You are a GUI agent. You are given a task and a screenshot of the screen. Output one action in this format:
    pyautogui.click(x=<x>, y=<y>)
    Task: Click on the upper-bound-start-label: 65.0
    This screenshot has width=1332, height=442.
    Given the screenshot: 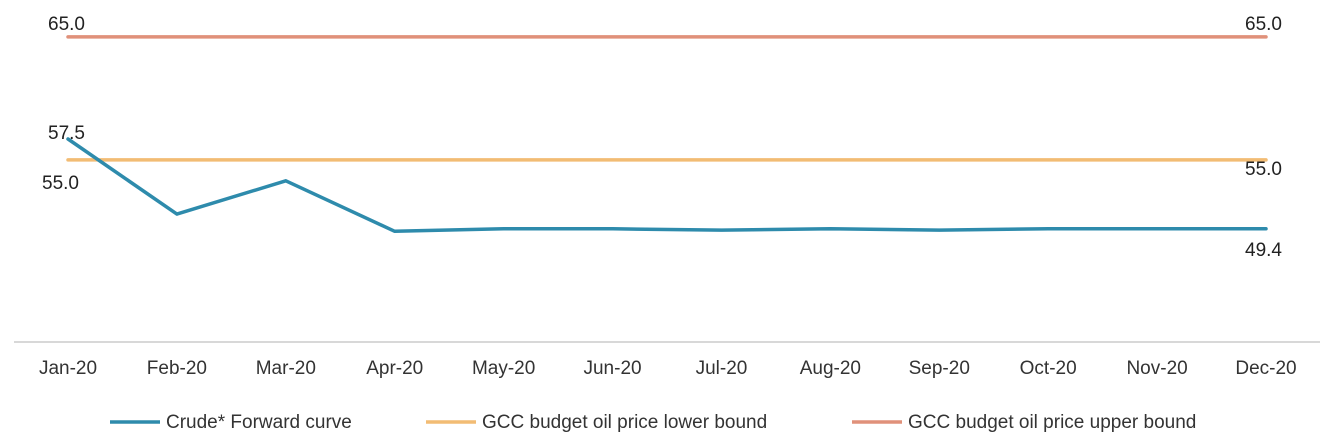 What is the action you would take?
    pyautogui.click(x=66, y=24)
    